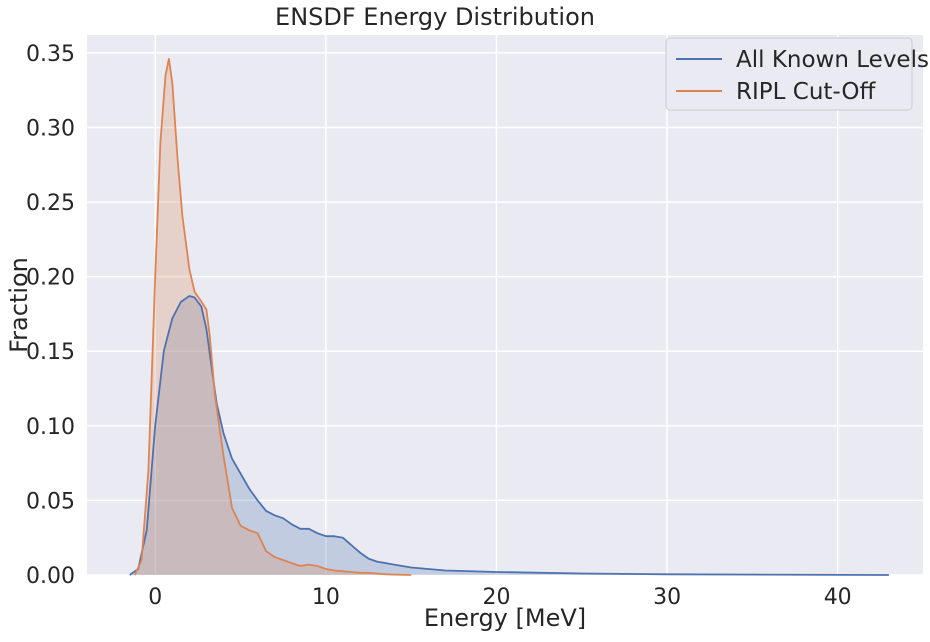 The image size is (930, 642). What do you see at coordinates (19, 305) in the screenshot?
I see `y-axis-title: Fraction` at bounding box center [19, 305].